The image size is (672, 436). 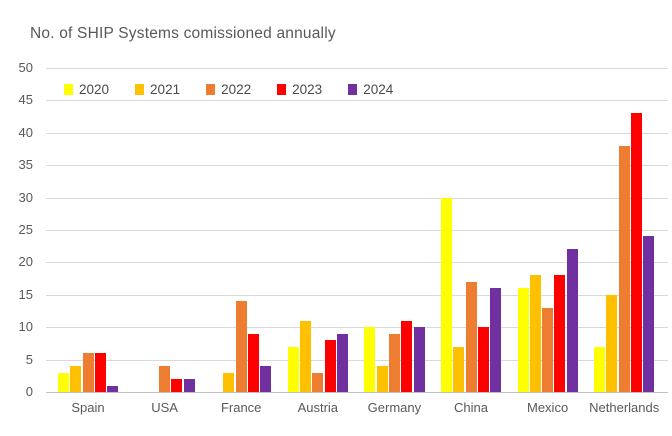 What do you see at coordinates (229, 382) in the screenshot?
I see `bar-2021-france` at bounding box center [229, 382].